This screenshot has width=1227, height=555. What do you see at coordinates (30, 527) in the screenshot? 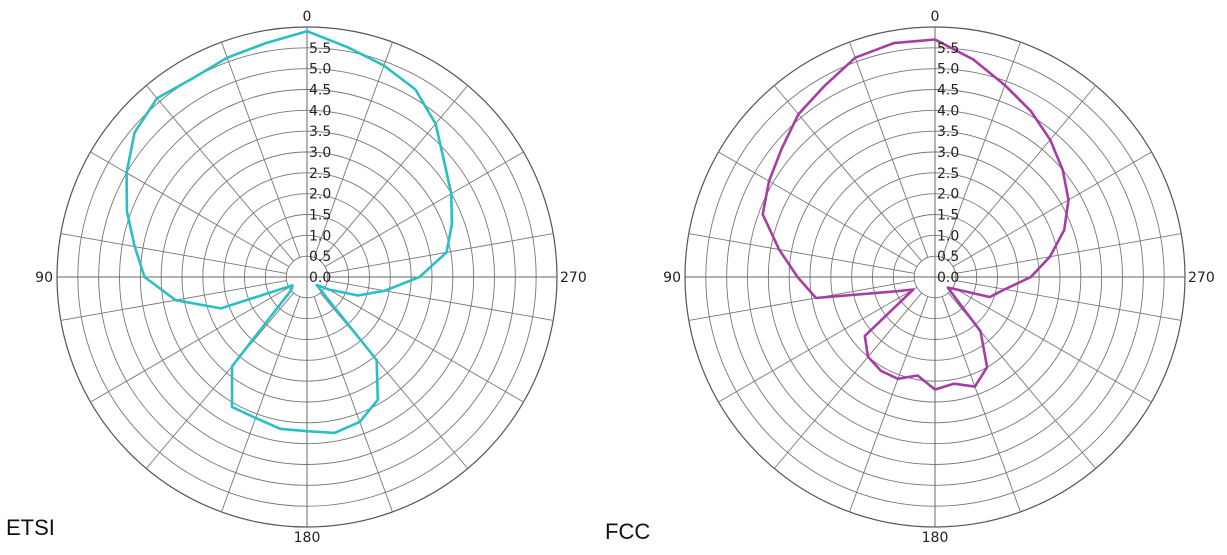
I see `etsi-caption: ETSI` at bounding box center [30, 527].